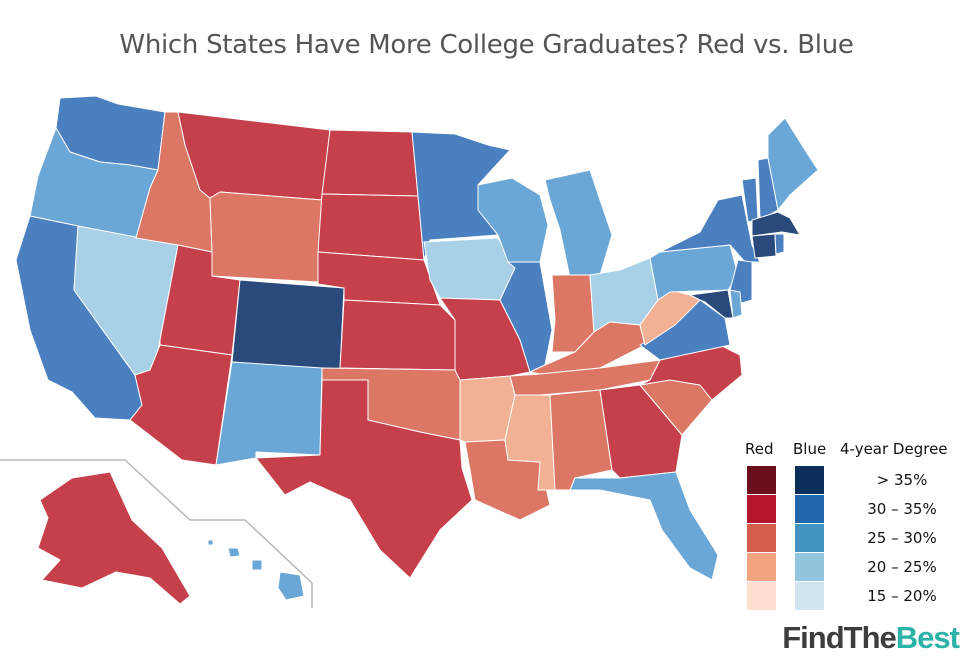  Describe the element at coordinates (894, 449) in the screenshot. I see `legend-degree-header: 4-year Degree` at that location.